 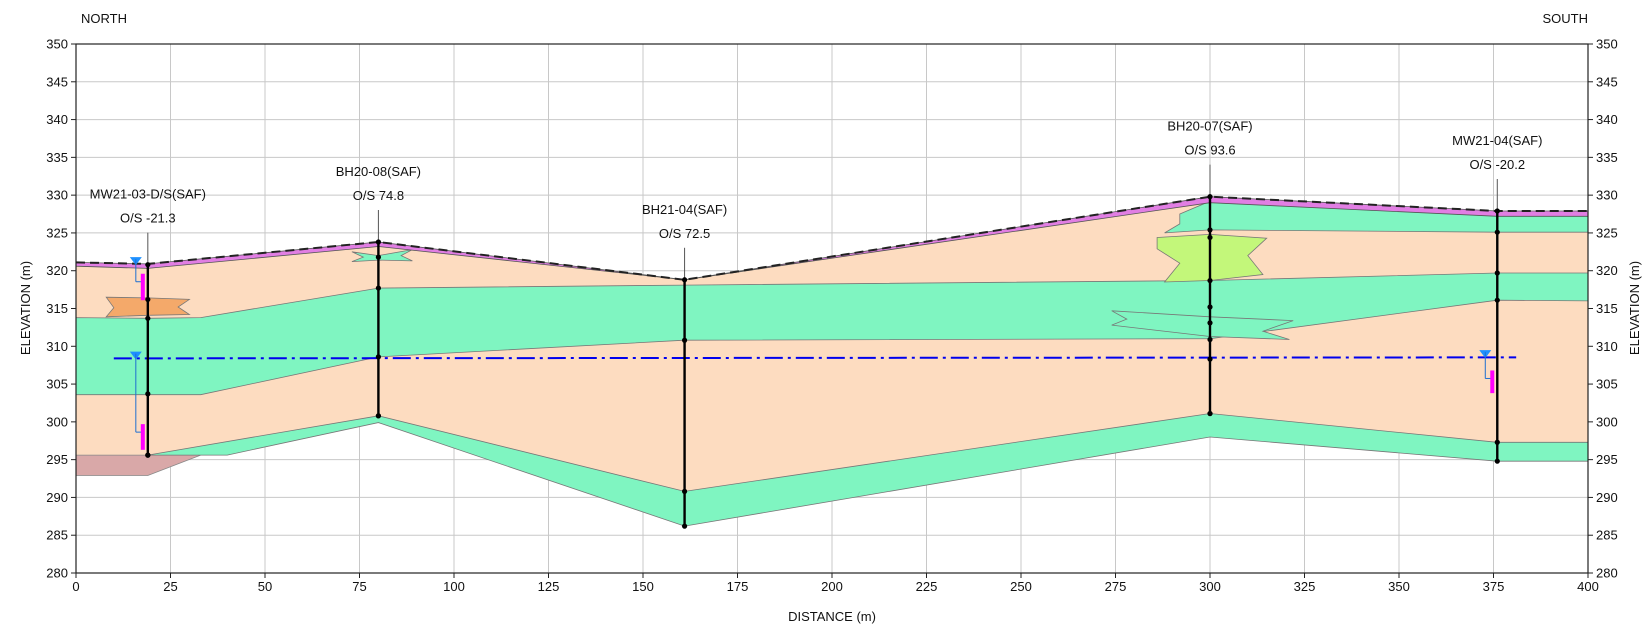 What do you see at coordinates (1209, 150) in the screenshot?
I see `borehole-offset: O/S 93.6` at bounding box center [1209, 150].